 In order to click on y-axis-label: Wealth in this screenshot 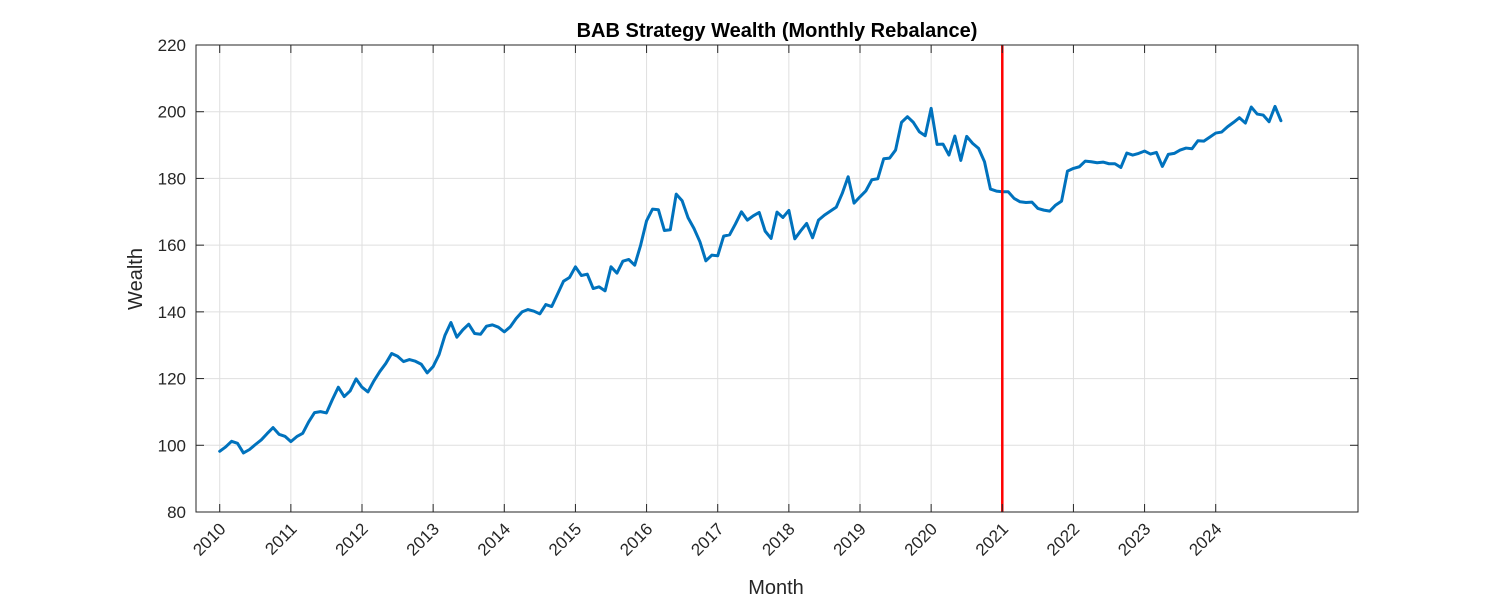, I will do `click(136, 279)`.